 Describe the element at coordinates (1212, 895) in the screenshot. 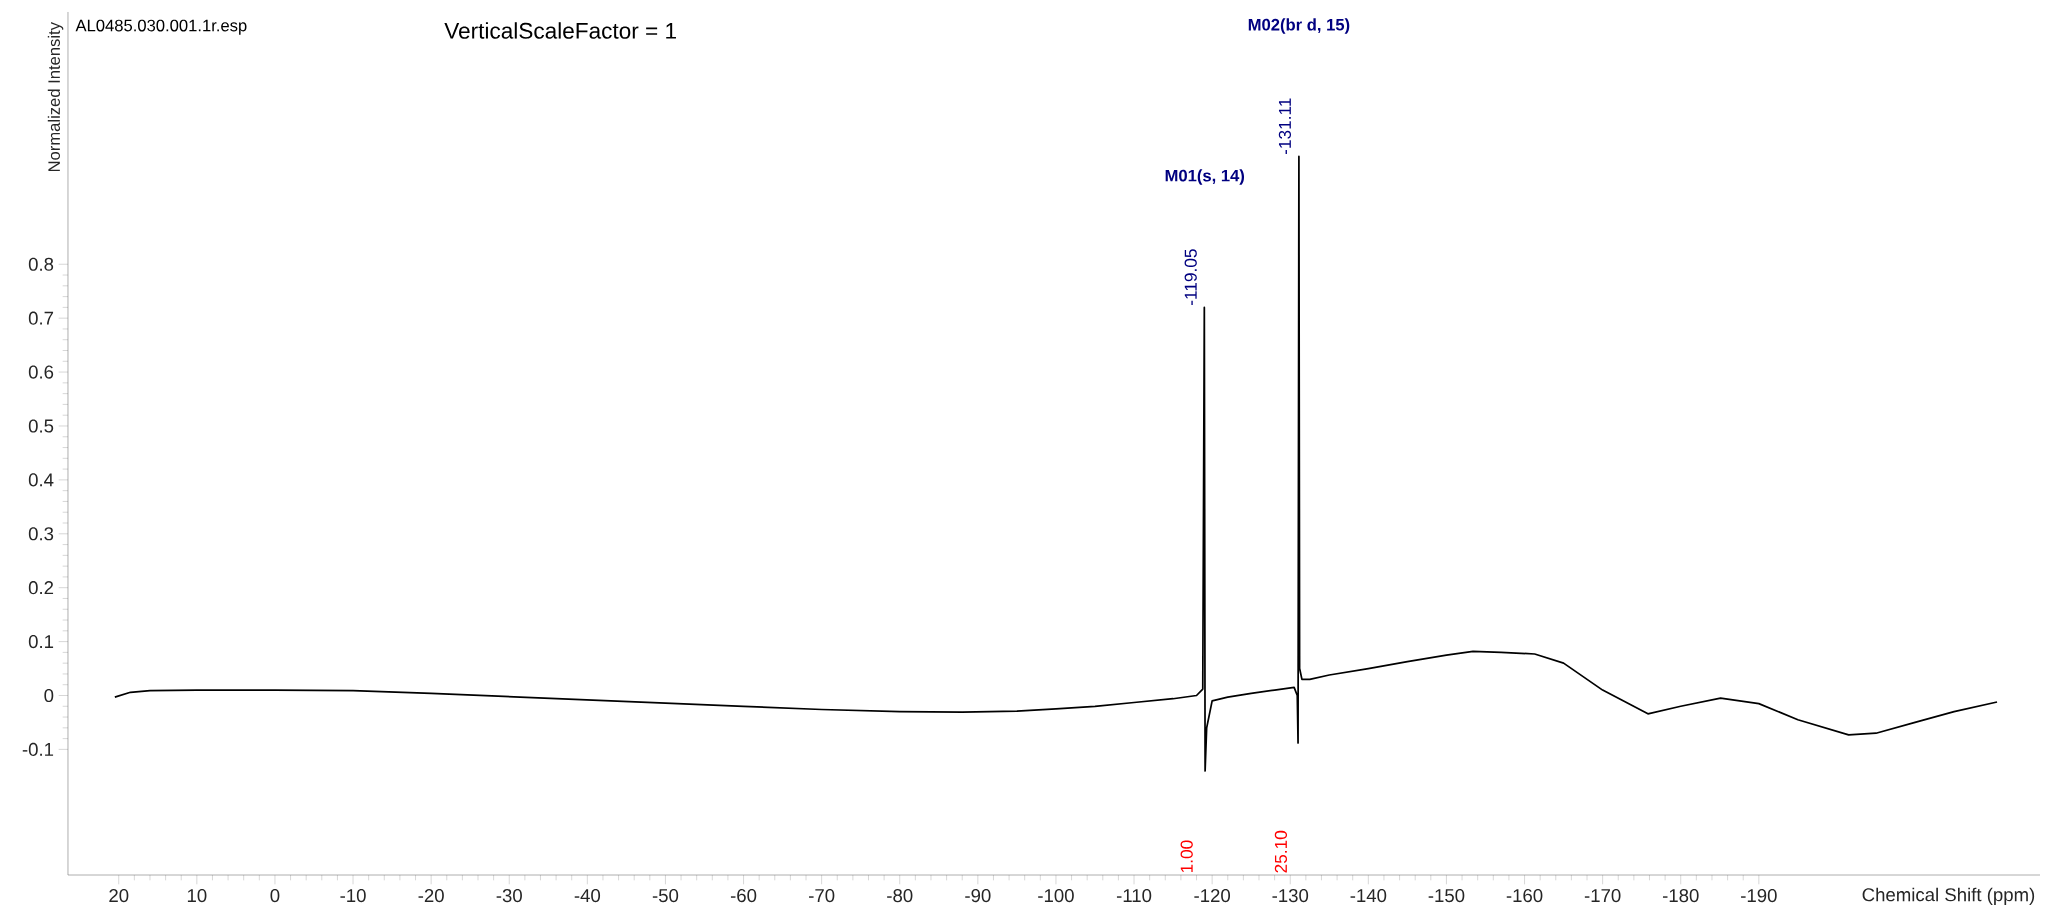

I see `x-tick-label: -120` at that location.